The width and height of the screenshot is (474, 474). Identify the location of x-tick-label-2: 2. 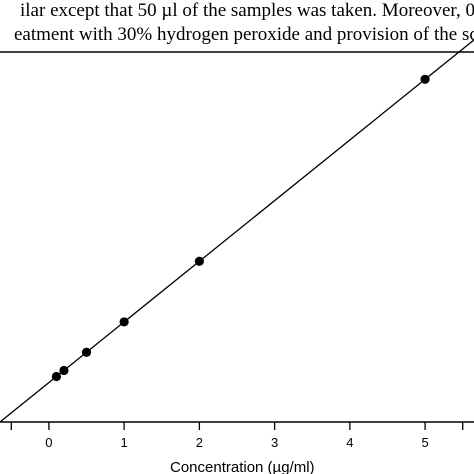
(199, 442).